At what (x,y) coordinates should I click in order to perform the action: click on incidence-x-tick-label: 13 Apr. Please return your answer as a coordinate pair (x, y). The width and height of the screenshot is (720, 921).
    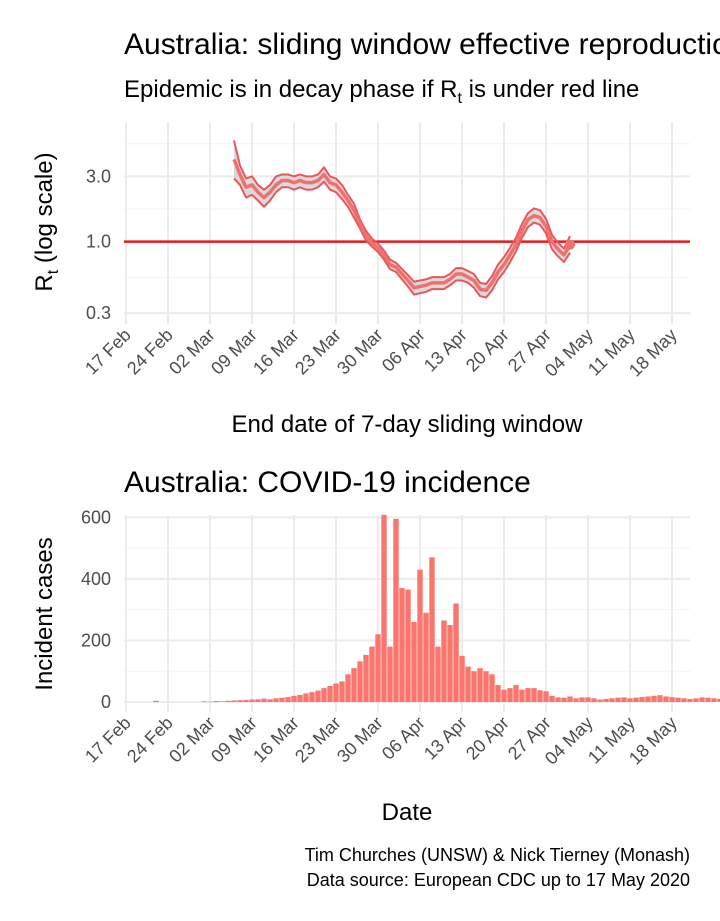
    Looking at the image, I should click on (445, 738).